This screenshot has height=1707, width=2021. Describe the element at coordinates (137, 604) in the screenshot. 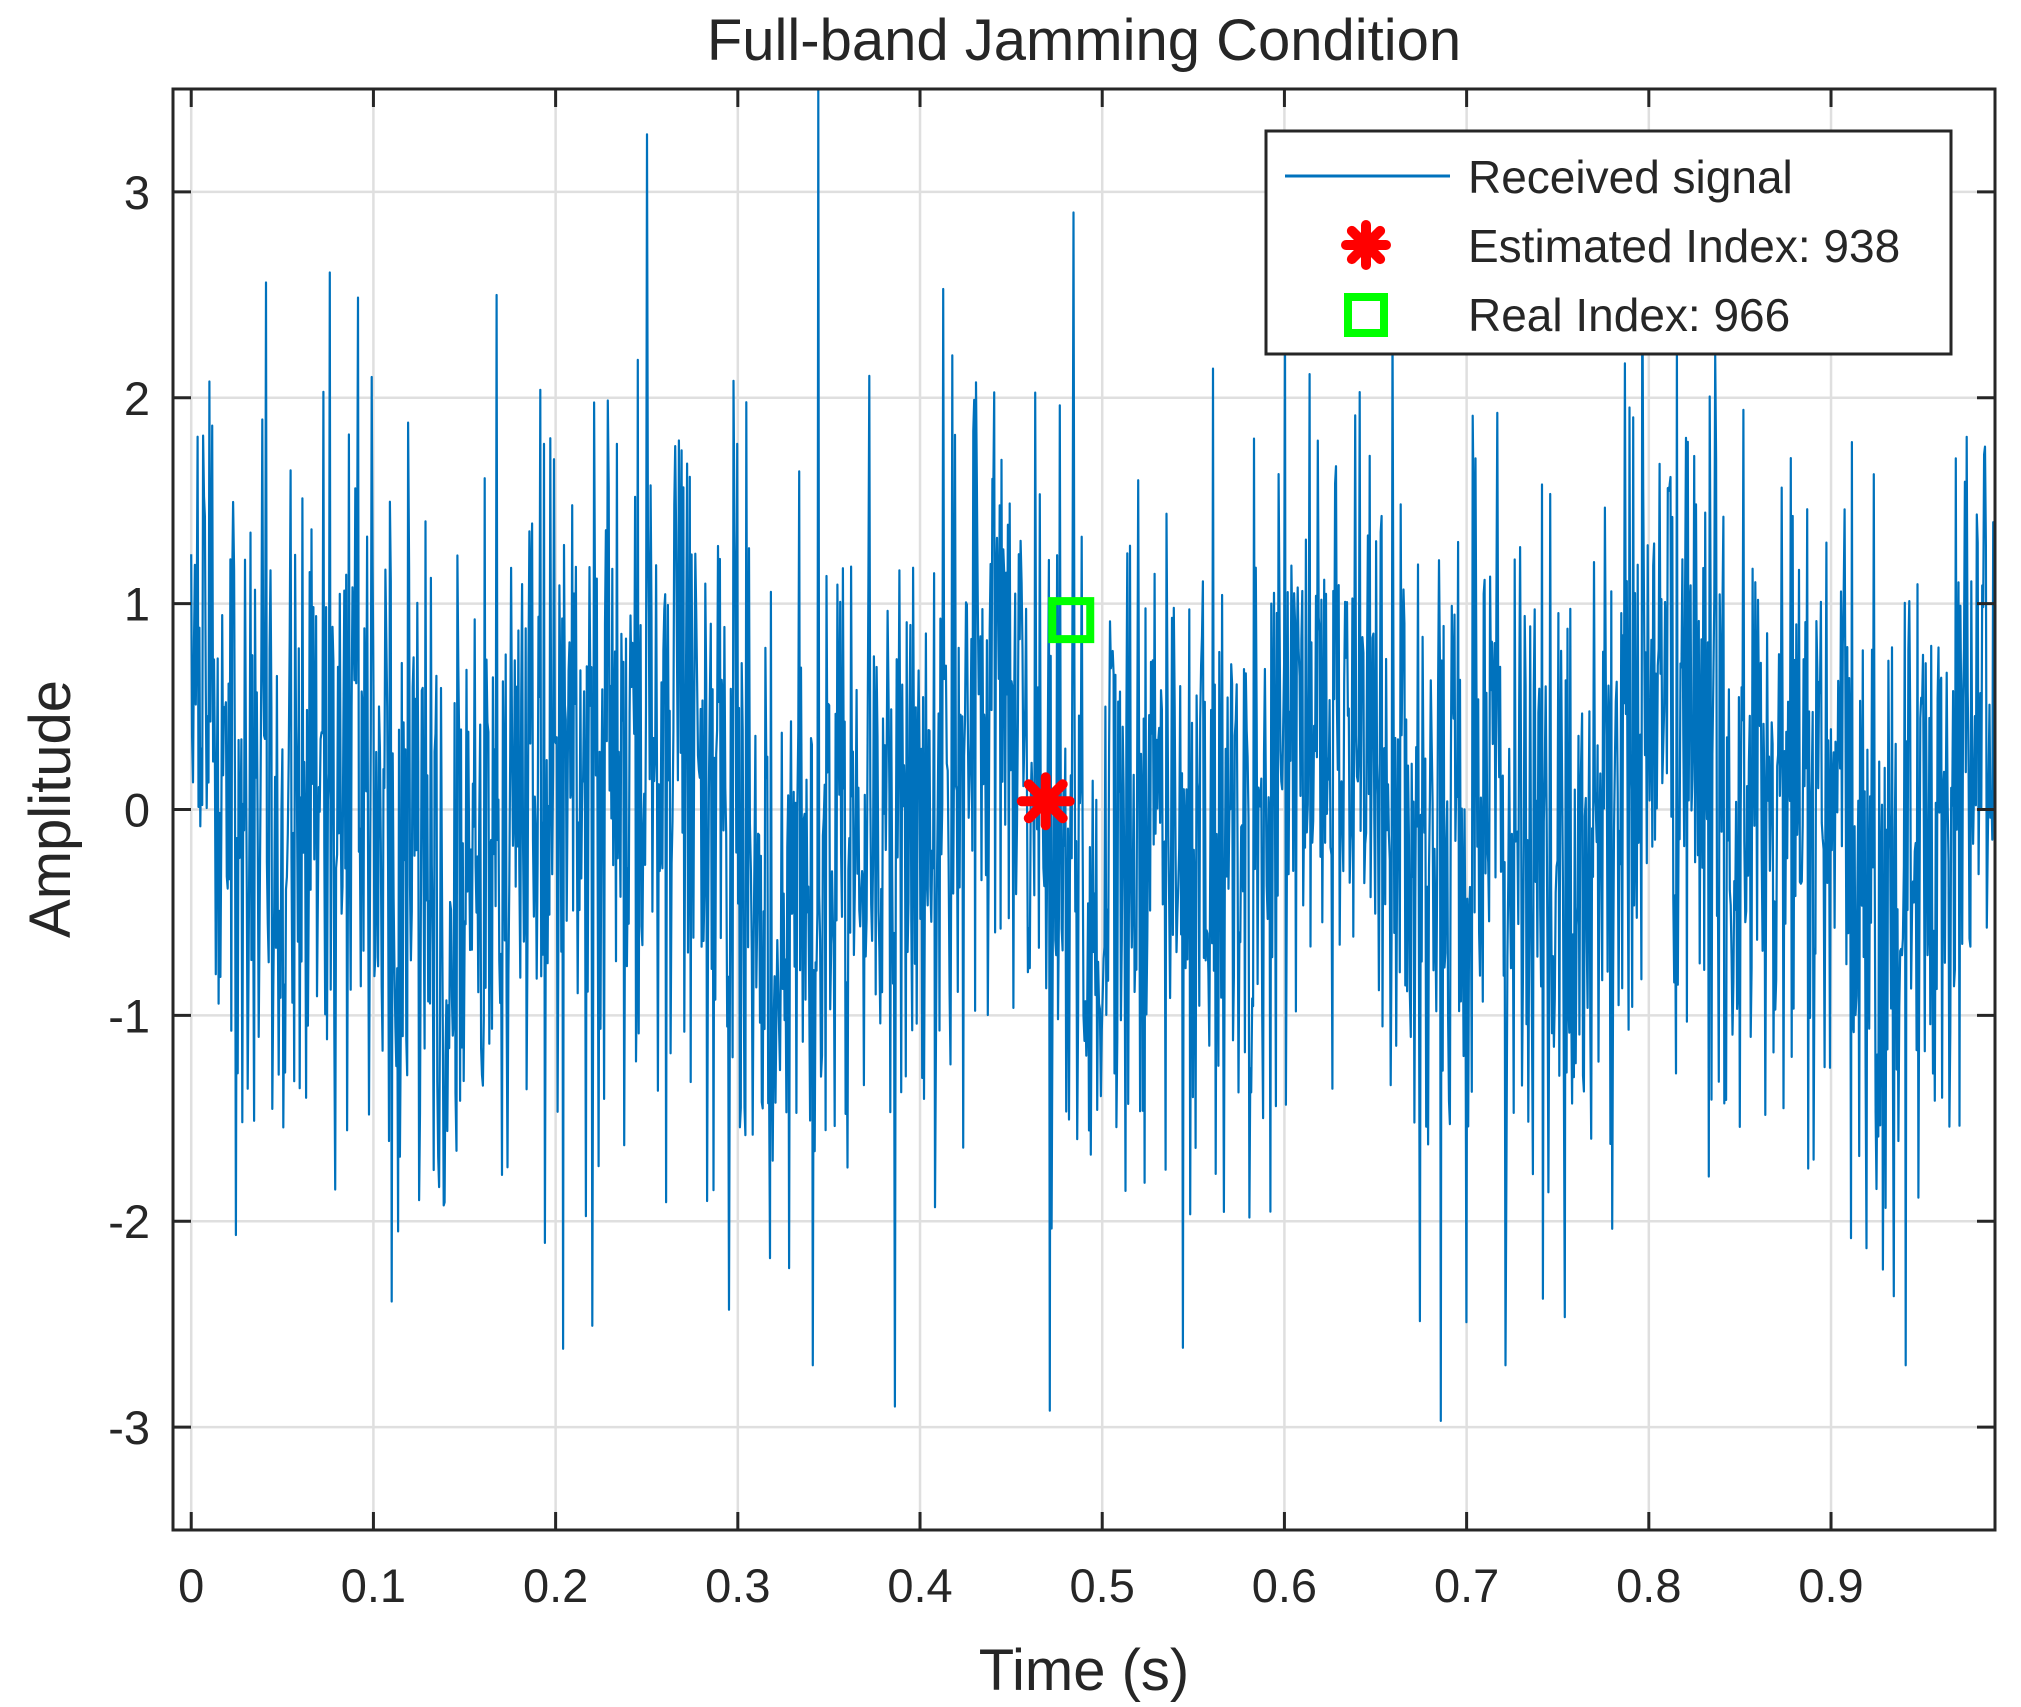

I see `y-tick-label: 1` at that location.